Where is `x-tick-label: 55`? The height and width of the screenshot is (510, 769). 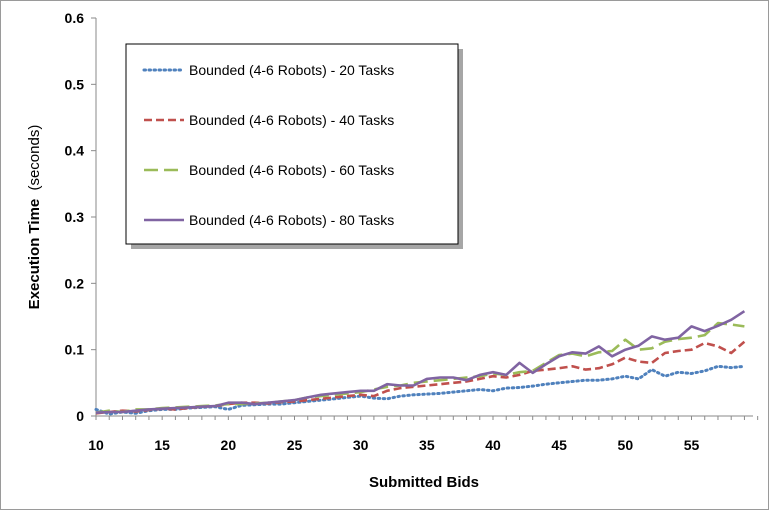
x-tick-label: 55 is located at coordinates (692, 445).